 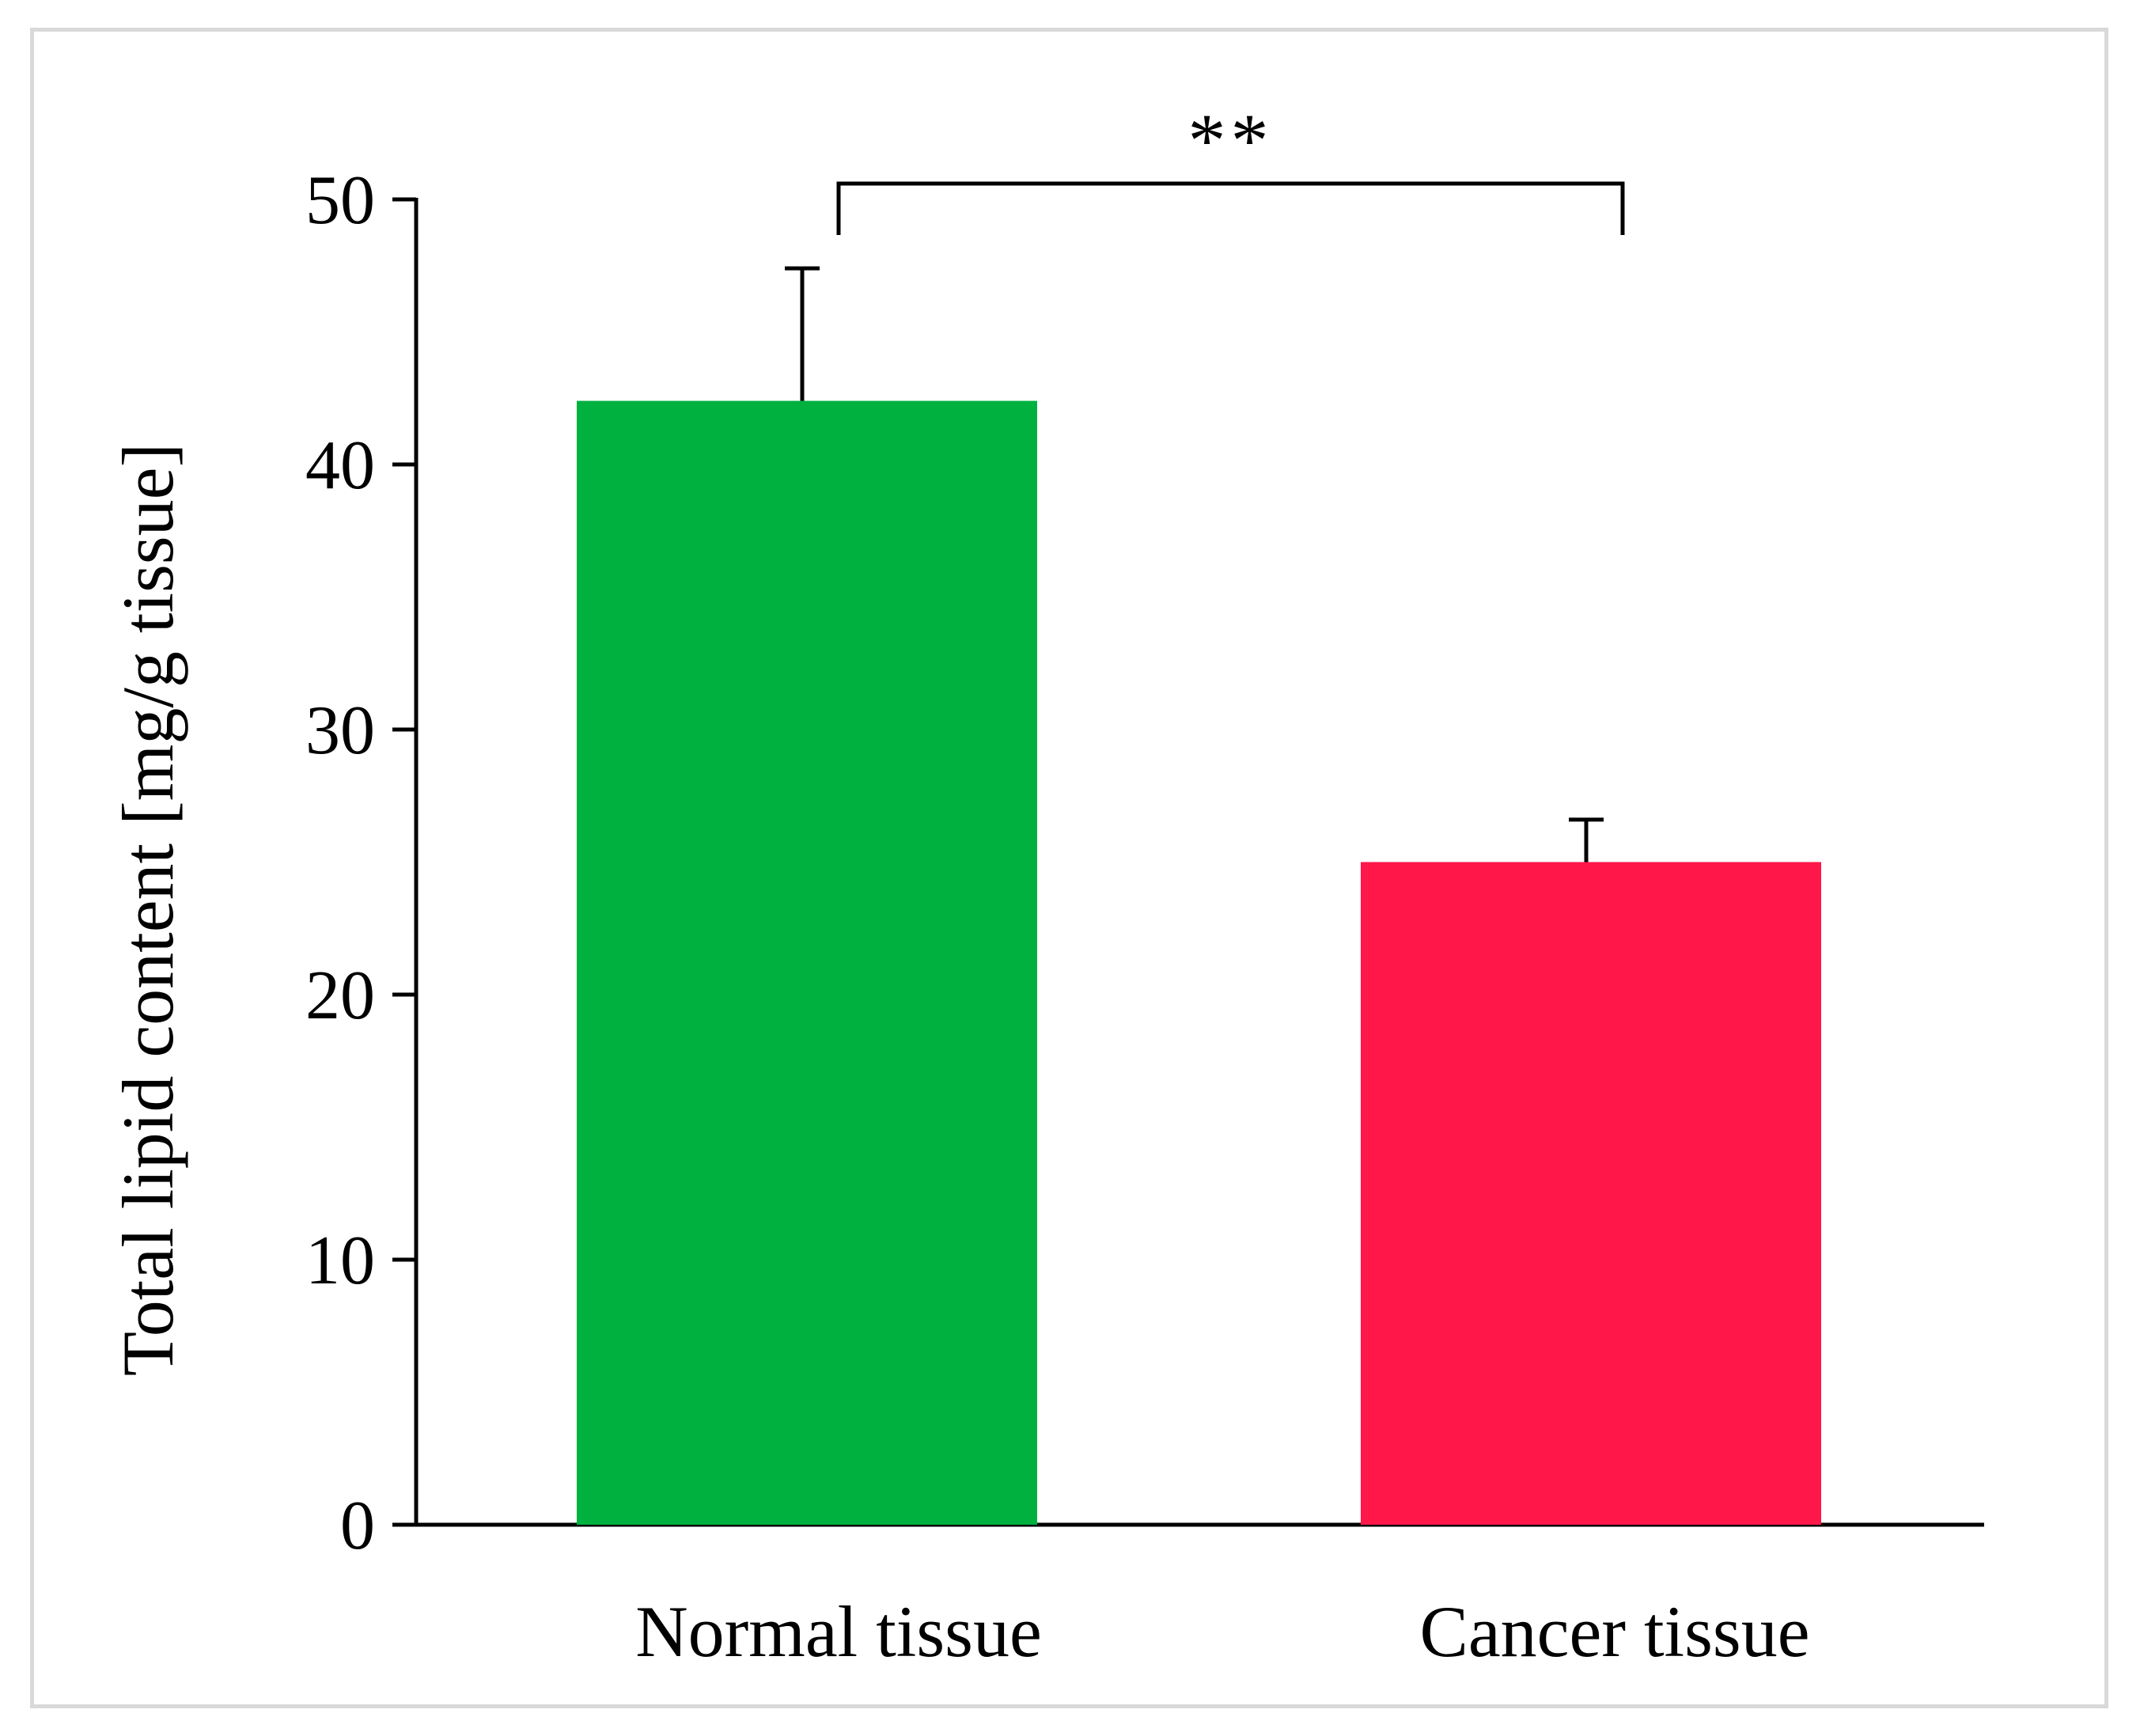 What do you see at coordinates (802, 333) in the screenshot?
I see `error-bar-normal-tissue` at bounding box center [802, 333].